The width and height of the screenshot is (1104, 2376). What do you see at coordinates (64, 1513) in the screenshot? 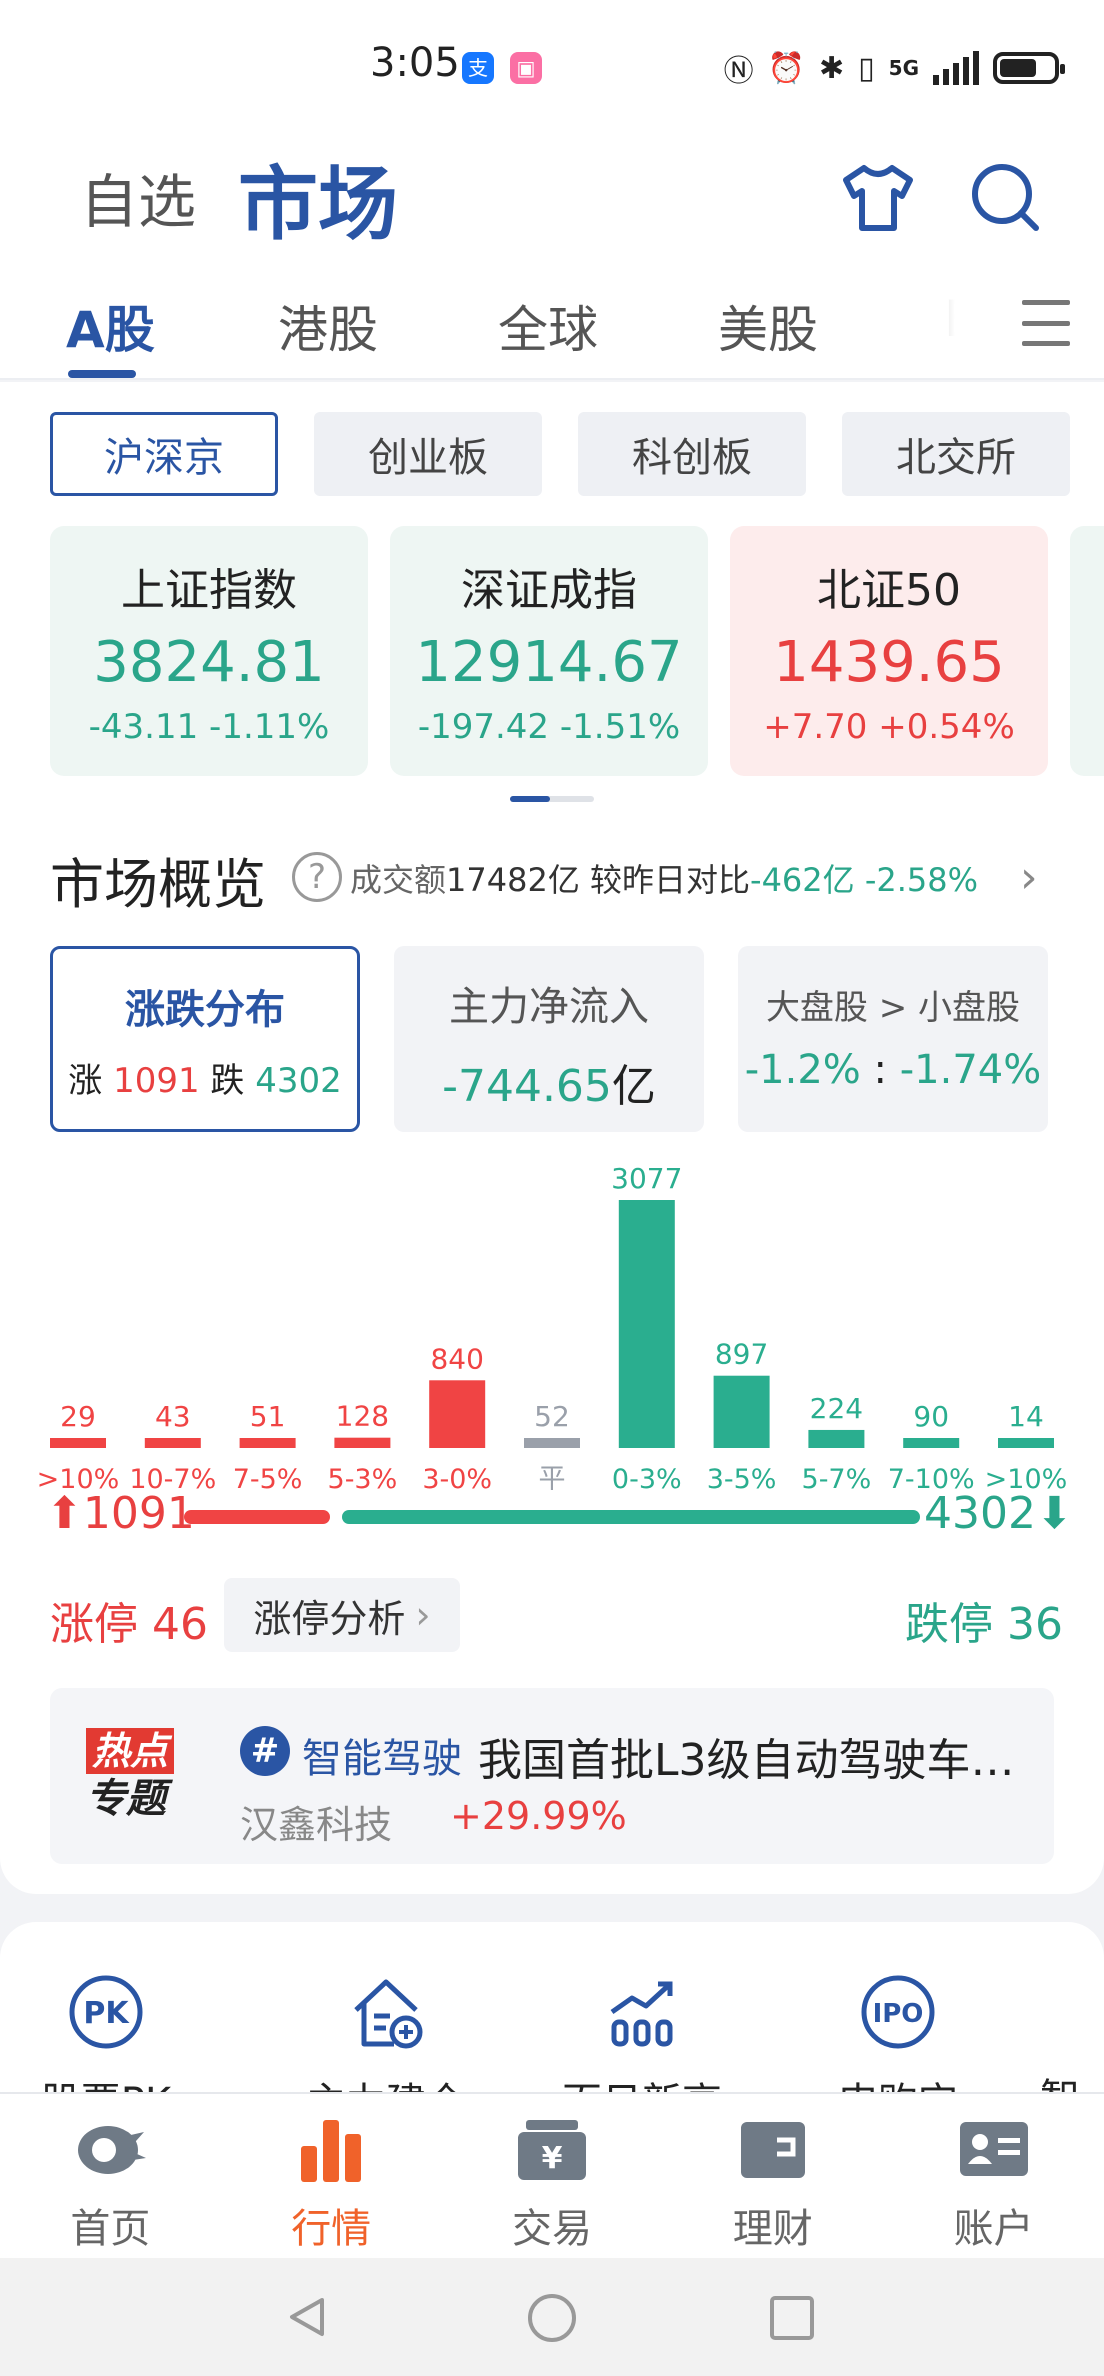
I see `arrow-up-icon: ⬆` at bounding box center [64, 1513].